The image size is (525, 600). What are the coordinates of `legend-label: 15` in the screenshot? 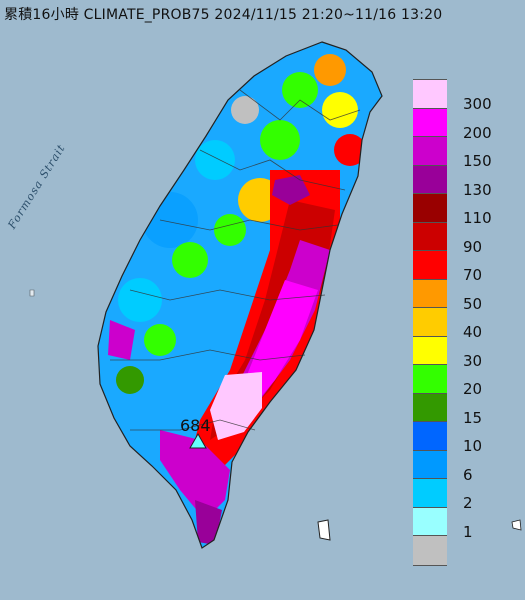 It's located at (473, 417).